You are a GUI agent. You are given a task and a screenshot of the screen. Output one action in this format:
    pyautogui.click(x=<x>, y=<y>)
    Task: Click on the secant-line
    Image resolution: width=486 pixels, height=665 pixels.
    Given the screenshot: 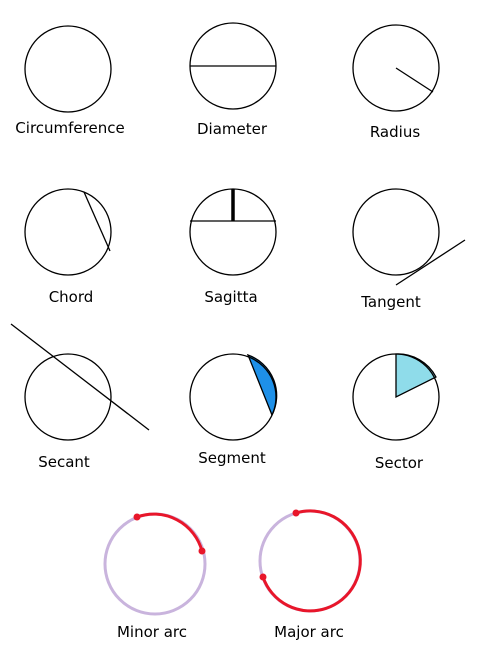 What is the action you would take?
    pyautogui.click(x=80, y=377)
    